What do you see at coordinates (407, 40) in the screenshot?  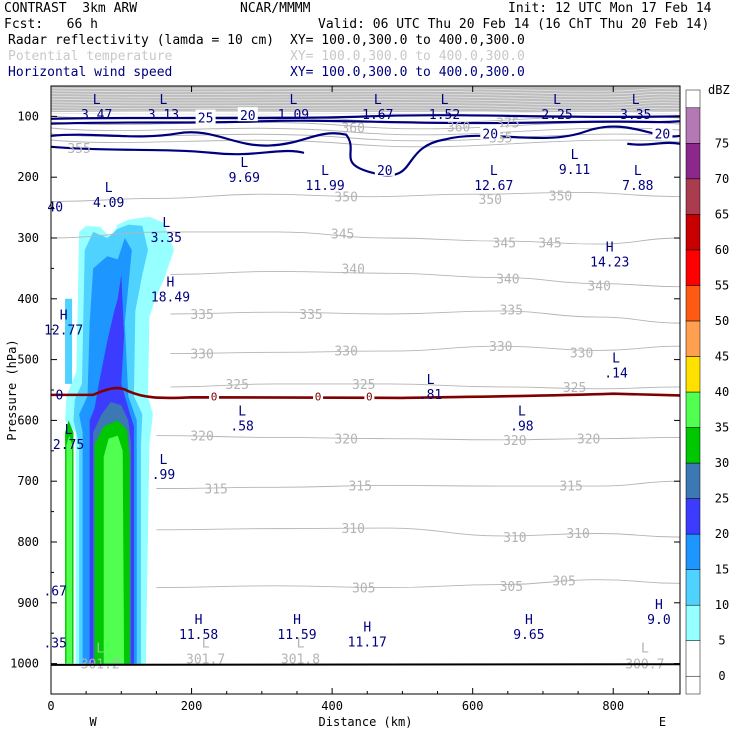 I see `field-reflectivity-xy: XY= 100.0,300.0 to 400.0,300.0` at bounding box center [407, 40].